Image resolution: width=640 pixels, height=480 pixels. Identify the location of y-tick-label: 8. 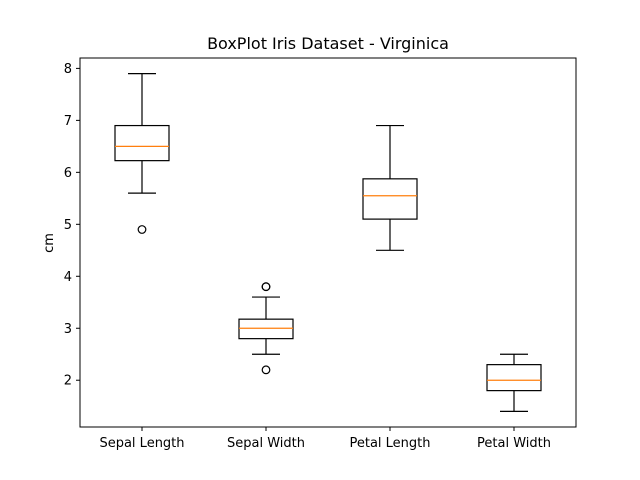
(68, 69).